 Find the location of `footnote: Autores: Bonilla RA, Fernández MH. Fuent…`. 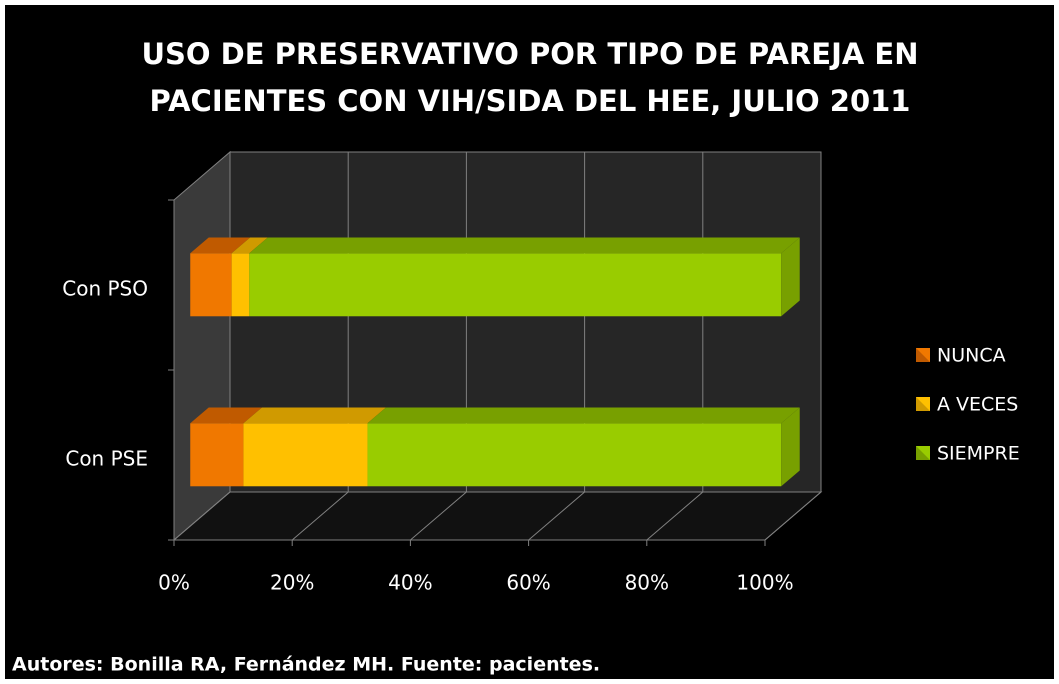

footnote: Autores: Bonilla RA, Fernández MH. Fuent… is located at coordinates (306, 665).